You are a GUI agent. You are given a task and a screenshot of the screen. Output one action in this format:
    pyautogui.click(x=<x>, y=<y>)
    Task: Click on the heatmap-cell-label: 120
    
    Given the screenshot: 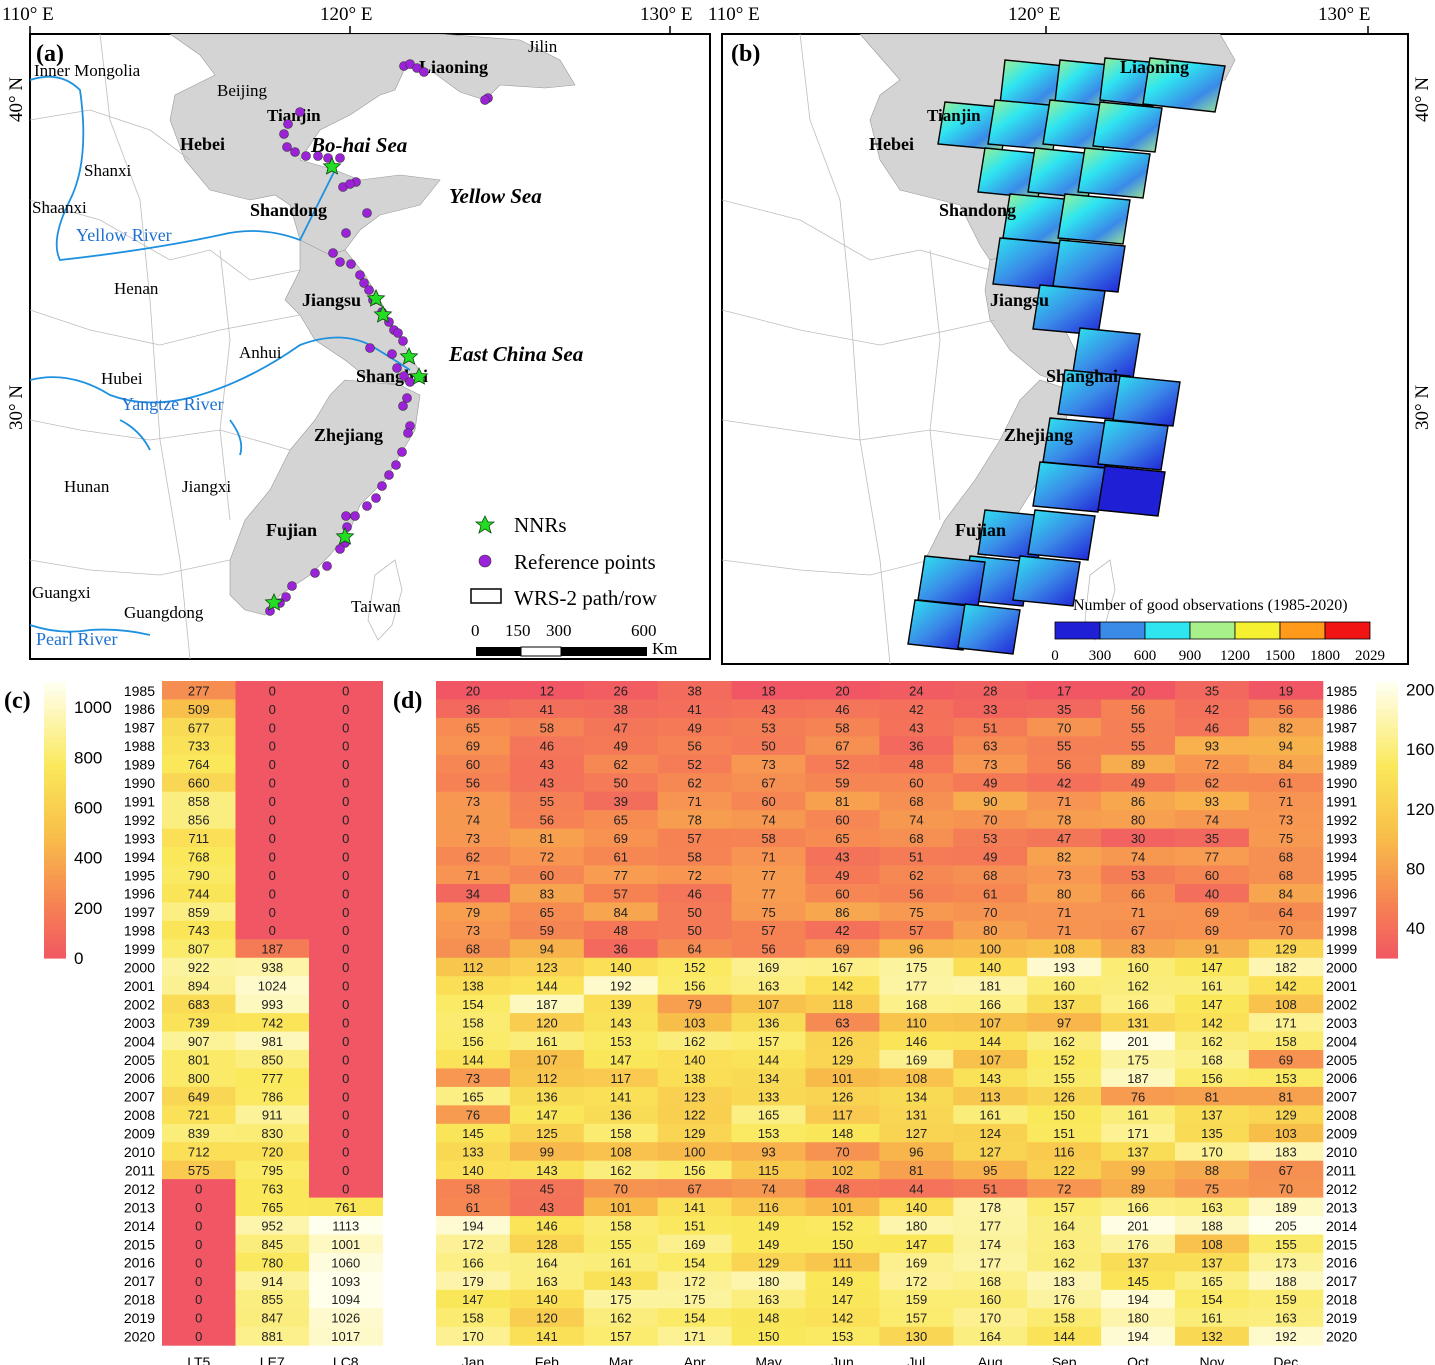 What is the action you would take?
    pyautogui.click(x=547, y=1318)
    